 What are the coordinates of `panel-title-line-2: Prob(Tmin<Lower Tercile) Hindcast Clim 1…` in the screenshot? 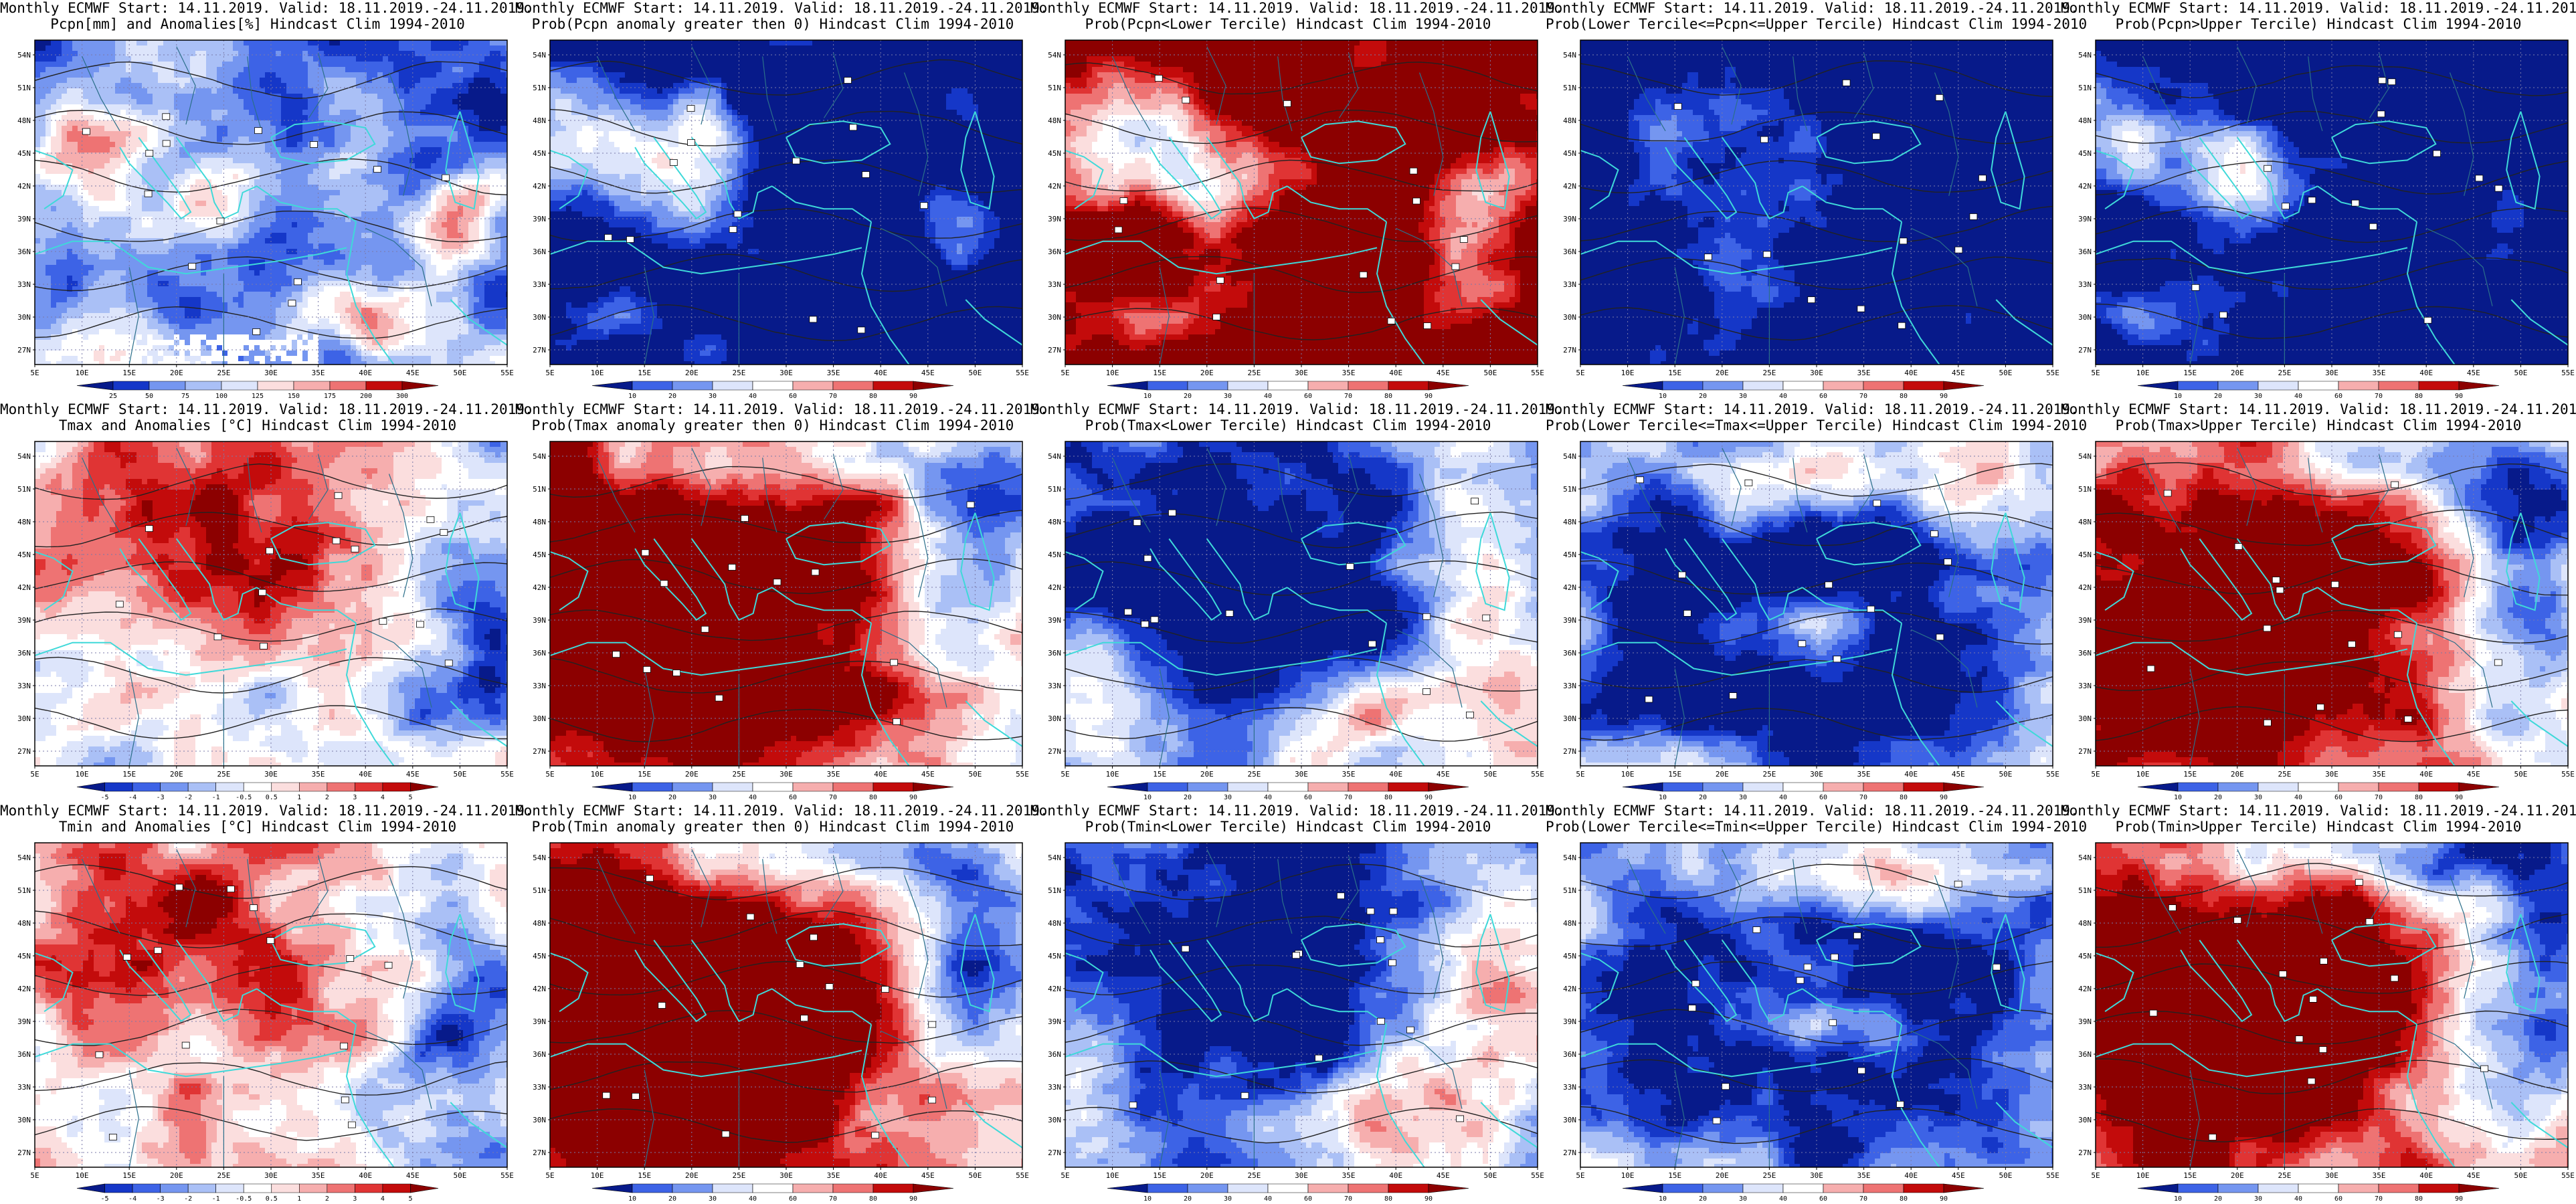 It's located at (1288, 827).